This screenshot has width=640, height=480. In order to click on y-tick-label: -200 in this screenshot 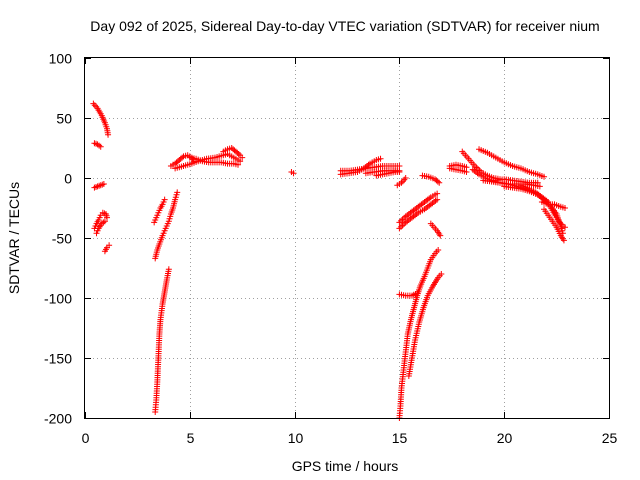, I will do `click(58, 419)`.